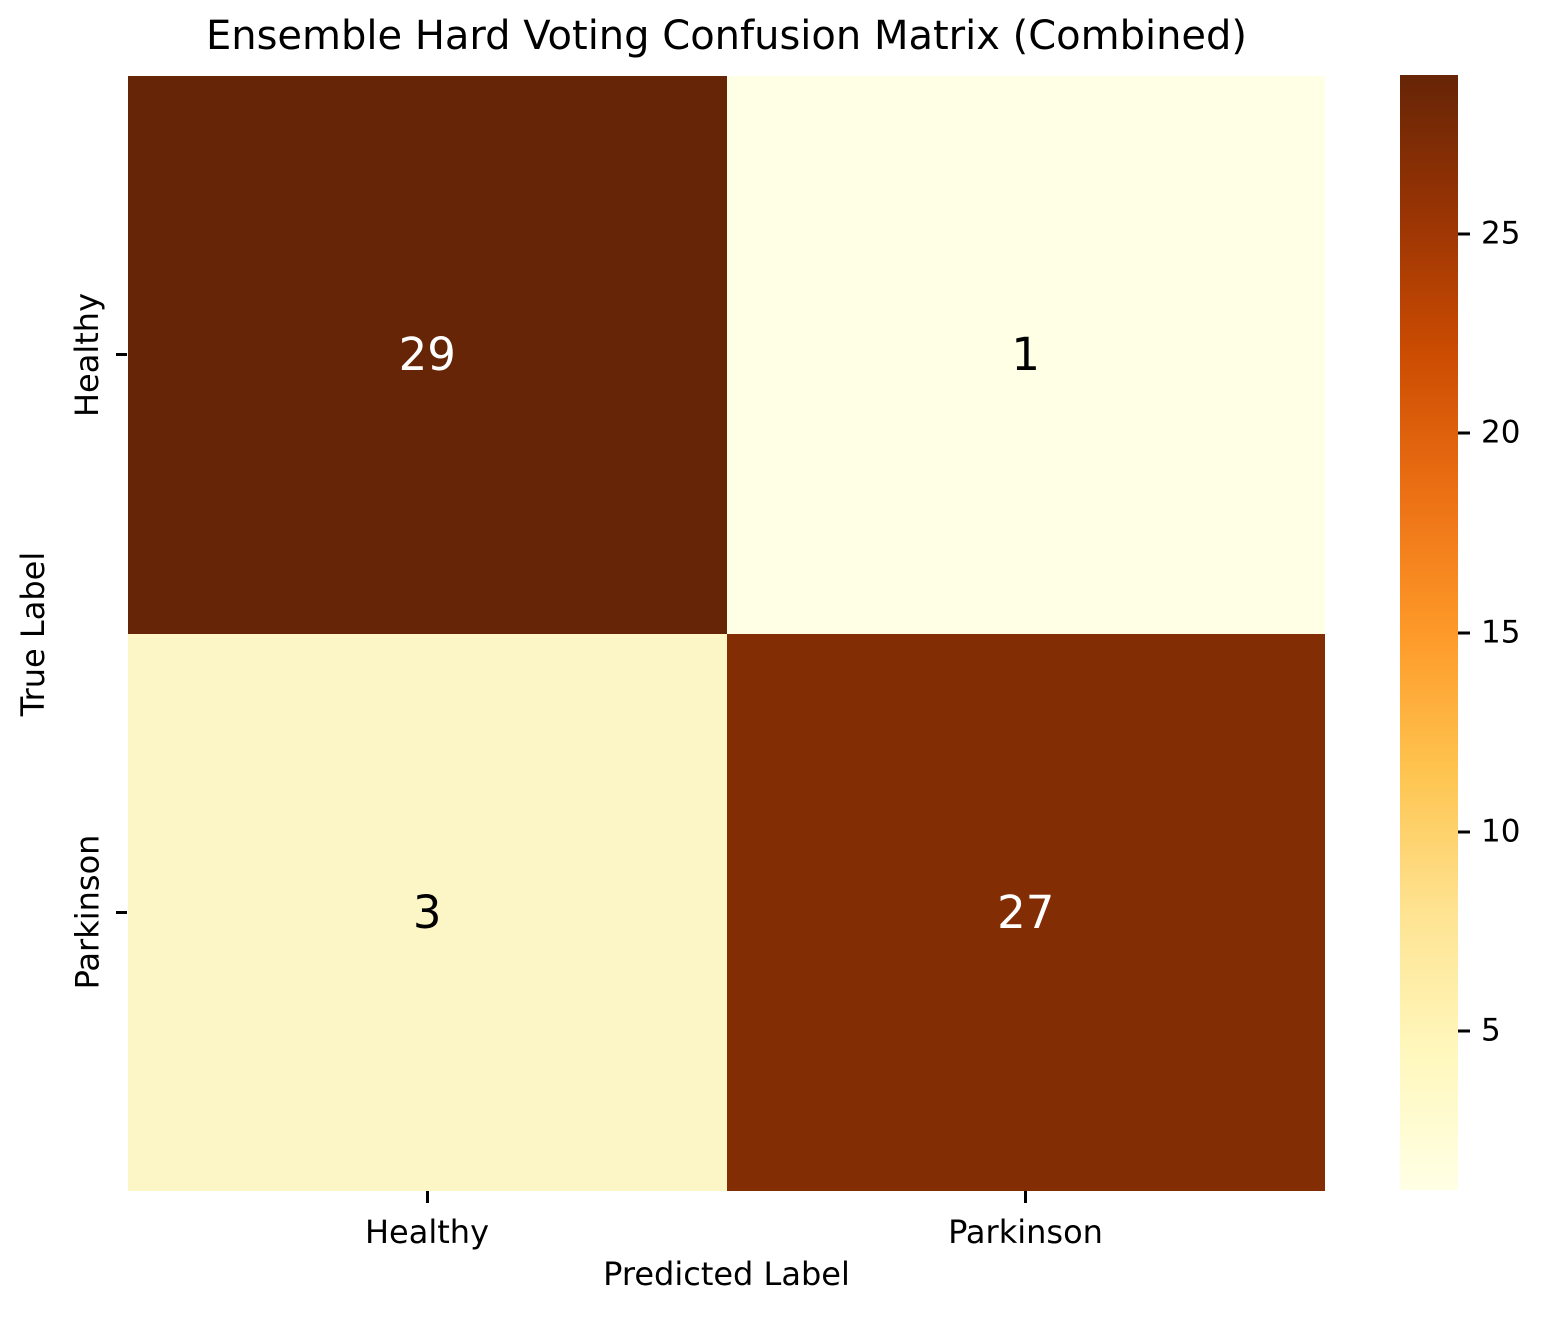 Image resolution: width=1545 pixels, height=1321 pixels. Describe the element at coordinates (1501, 432) in the screenshot. I see `colorbar-tick-label: 20` at that location.